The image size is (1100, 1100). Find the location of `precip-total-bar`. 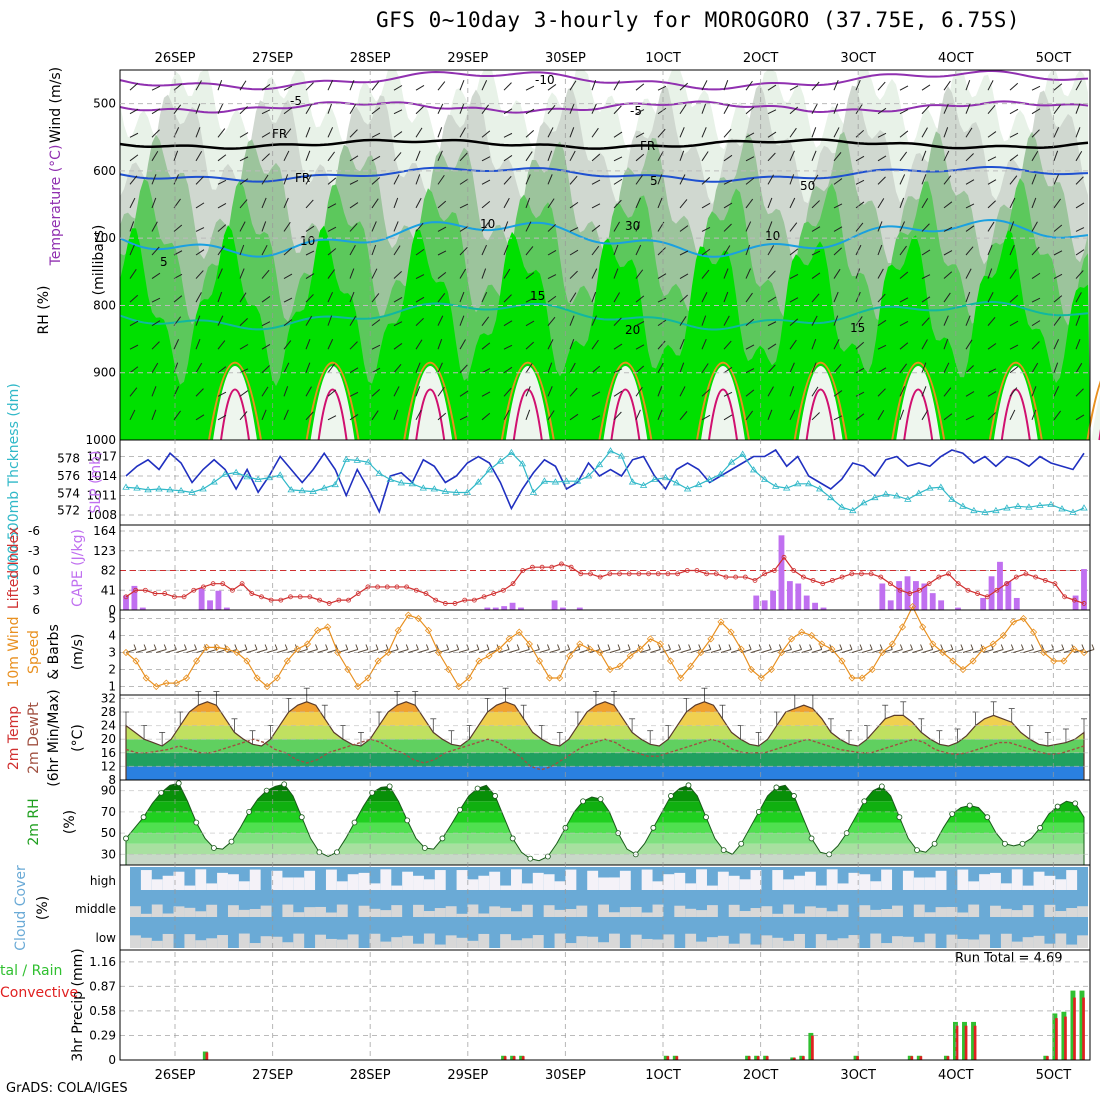

precip-total-bar is located at coordinates (811, 1046).